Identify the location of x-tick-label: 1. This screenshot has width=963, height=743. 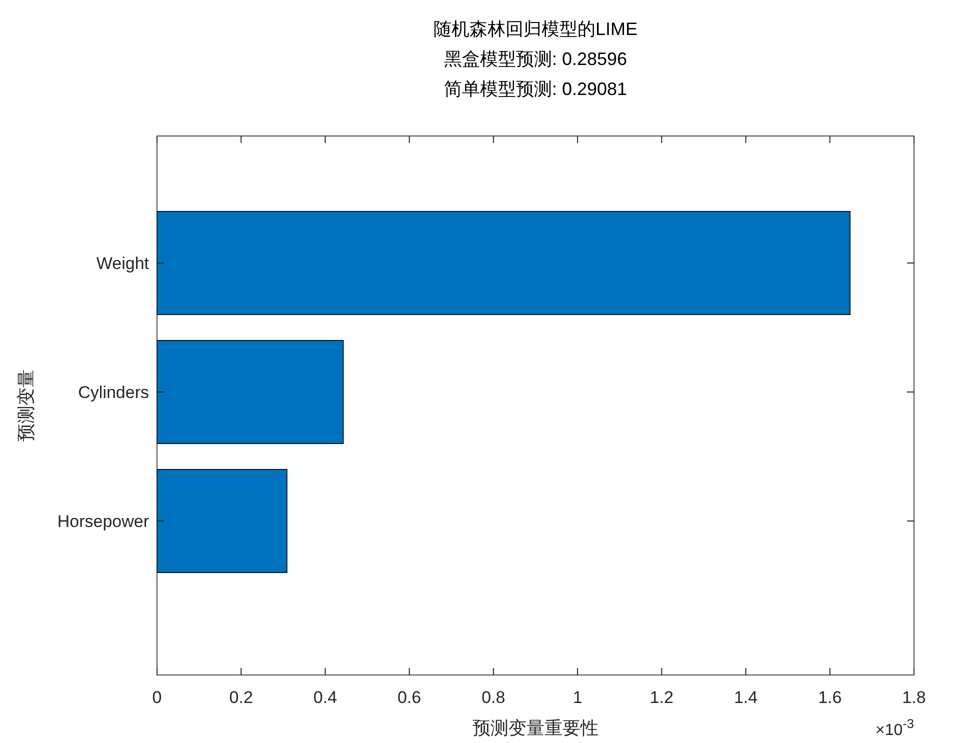
(577, 697).